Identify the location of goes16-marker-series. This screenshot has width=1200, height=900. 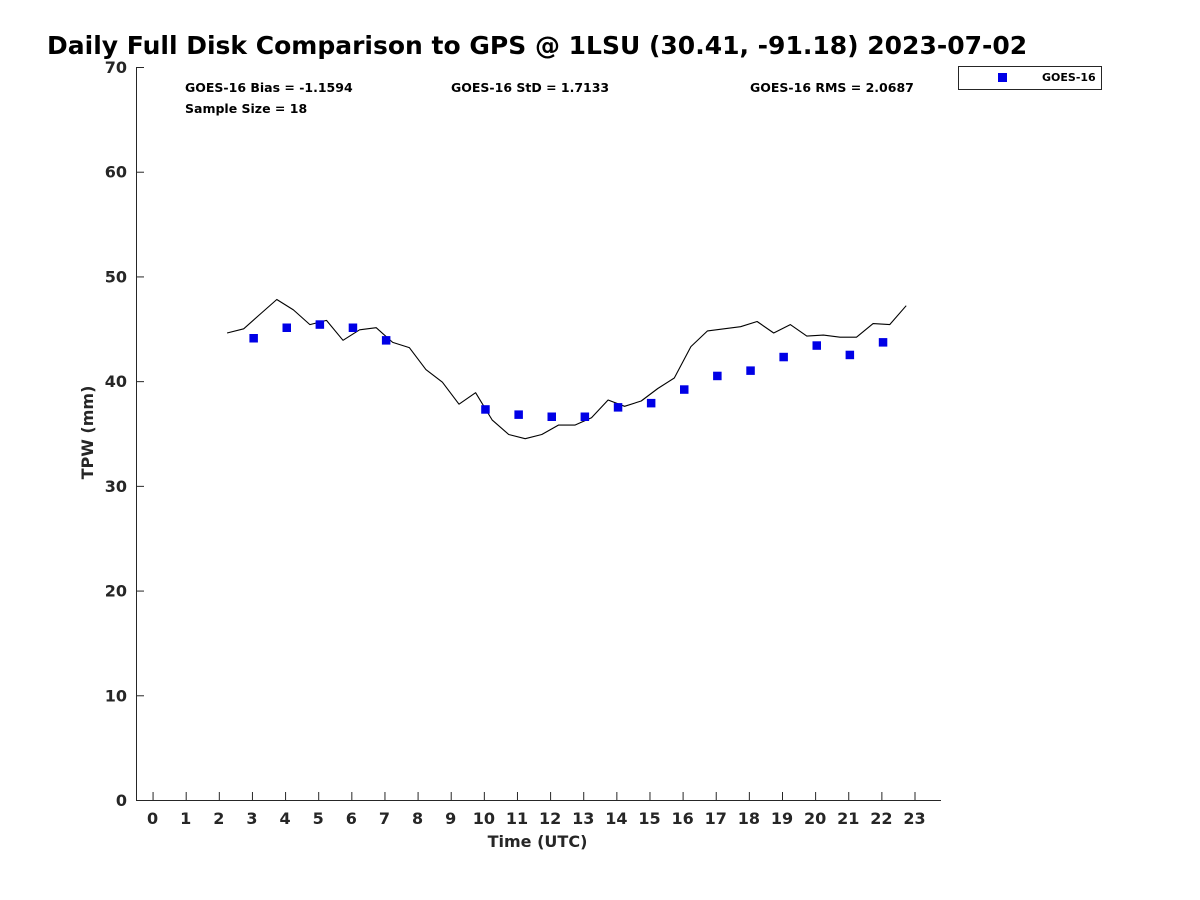
(568, 370).